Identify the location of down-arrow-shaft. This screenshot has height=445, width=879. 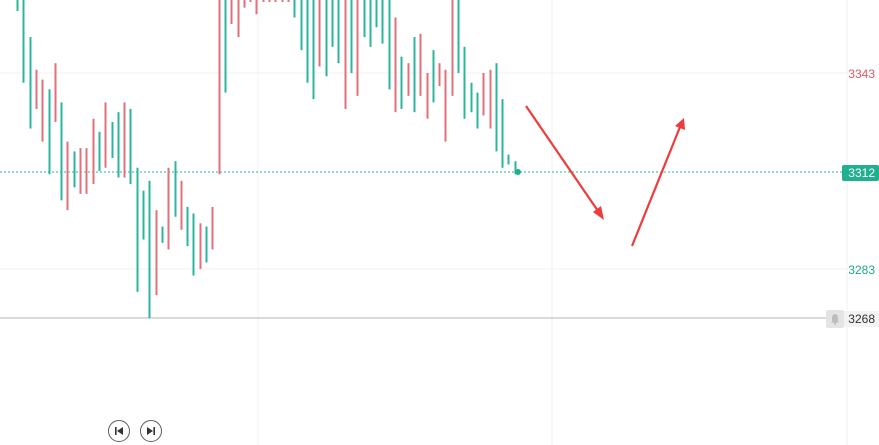
(562, 158).